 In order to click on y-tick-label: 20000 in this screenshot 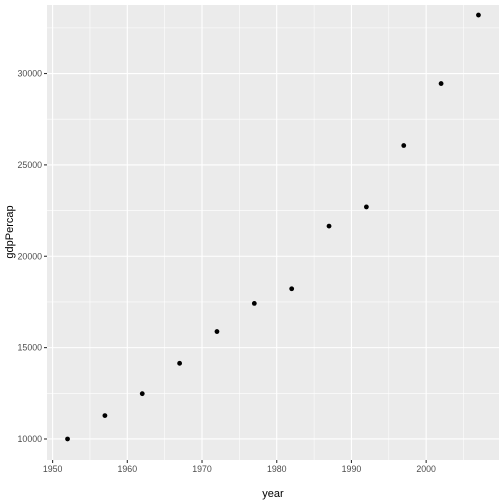, I will do `click(30, 256)`.